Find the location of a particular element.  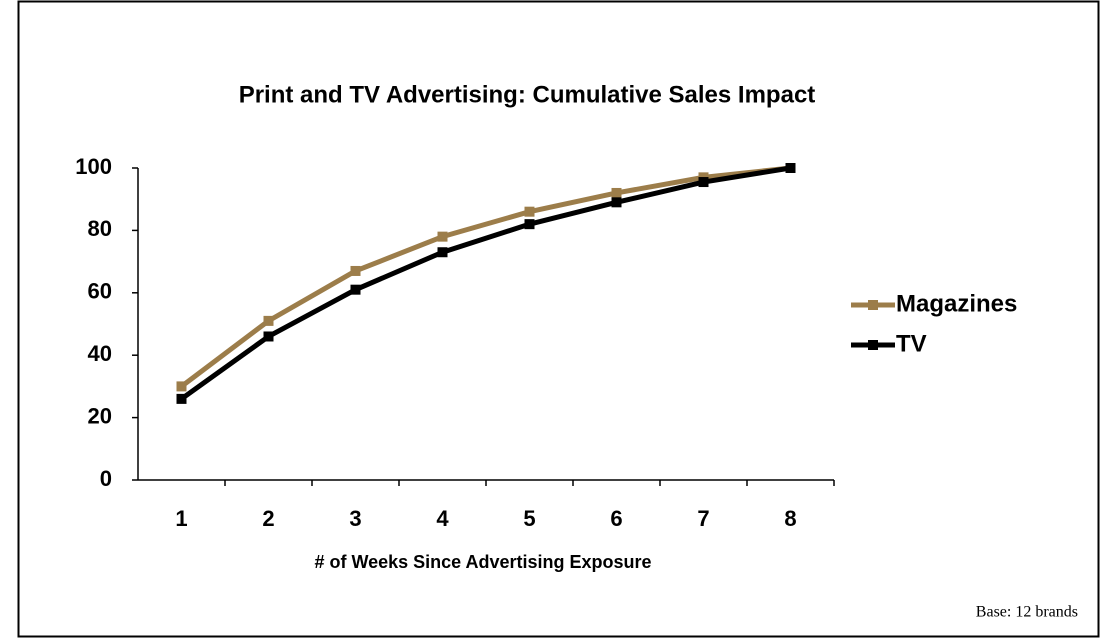

y-tick-label: 40 is located at coordinates (100, 353).